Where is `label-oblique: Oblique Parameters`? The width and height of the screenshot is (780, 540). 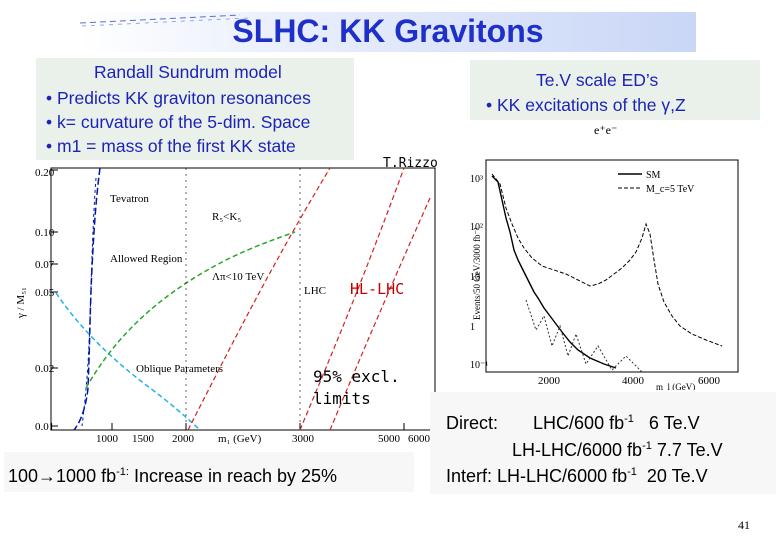
label-oblique: Oblique Parameters is located at coordinates (179, 369).